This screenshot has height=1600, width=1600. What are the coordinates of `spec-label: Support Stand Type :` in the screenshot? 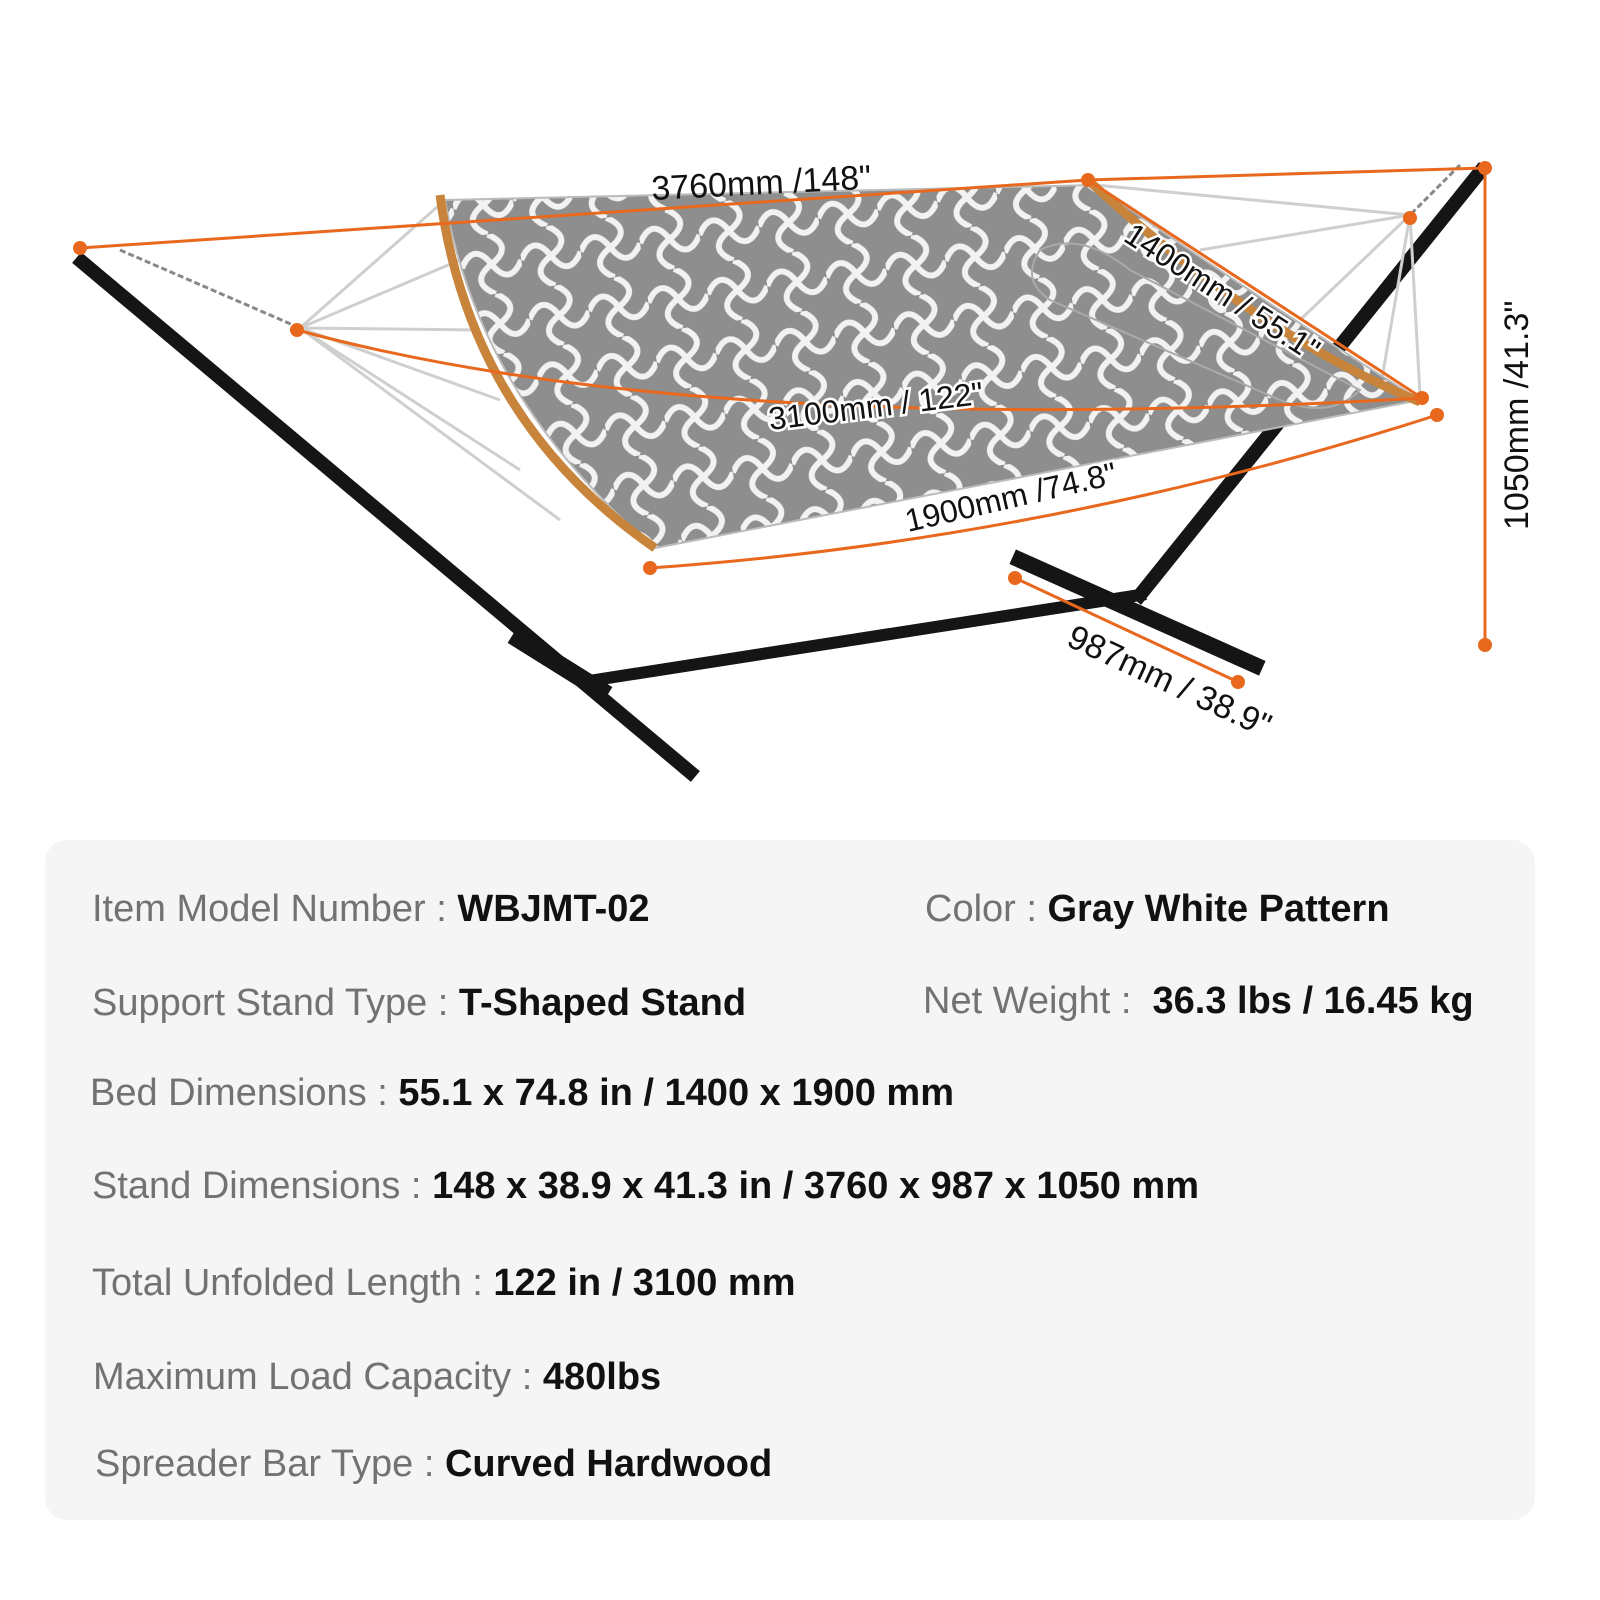 It's located at (270, 1003).